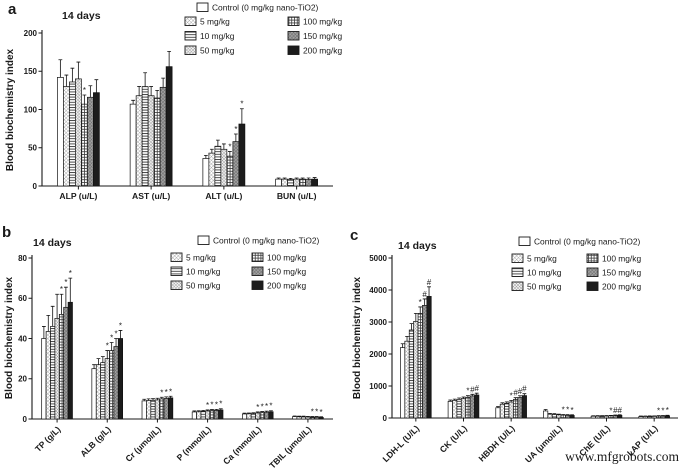 The height and width of the screenshot is (473, 685). What do you see at coordinates (378, 322) in the screenshot?
I see `y-tick-label: 3000` at bounding box center [378, 322].